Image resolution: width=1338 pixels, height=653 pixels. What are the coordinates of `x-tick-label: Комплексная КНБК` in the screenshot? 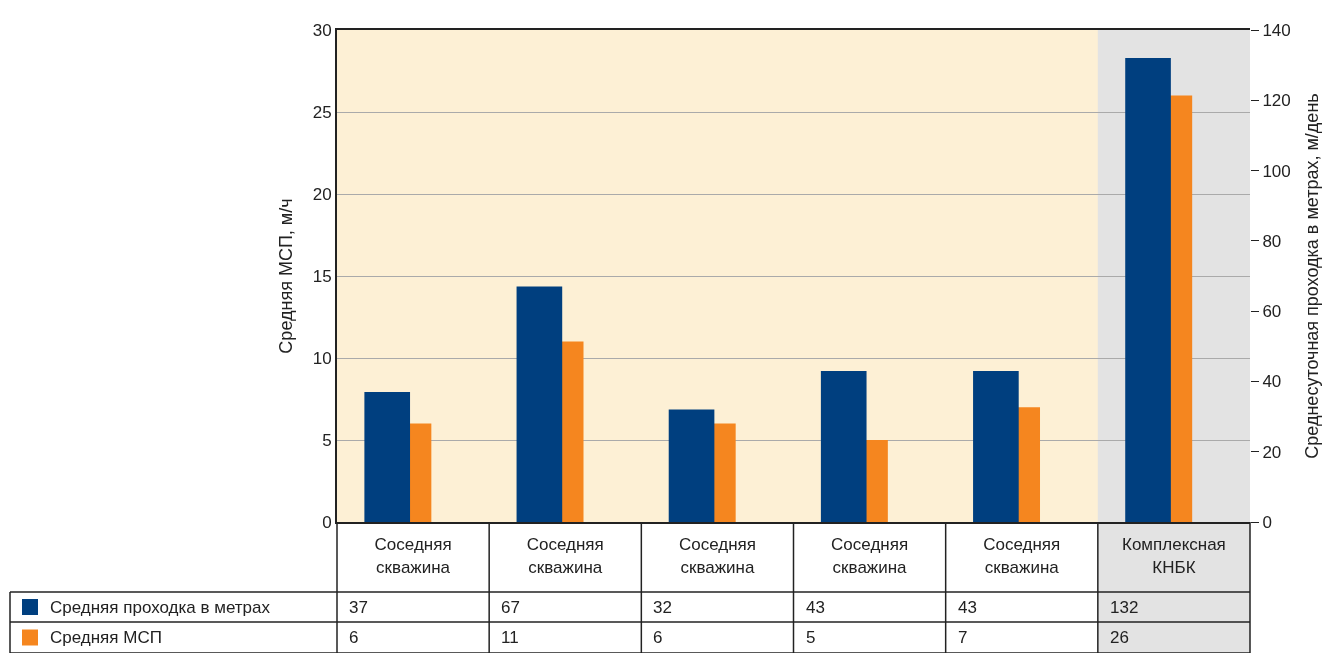 It's located at (1174, 556).